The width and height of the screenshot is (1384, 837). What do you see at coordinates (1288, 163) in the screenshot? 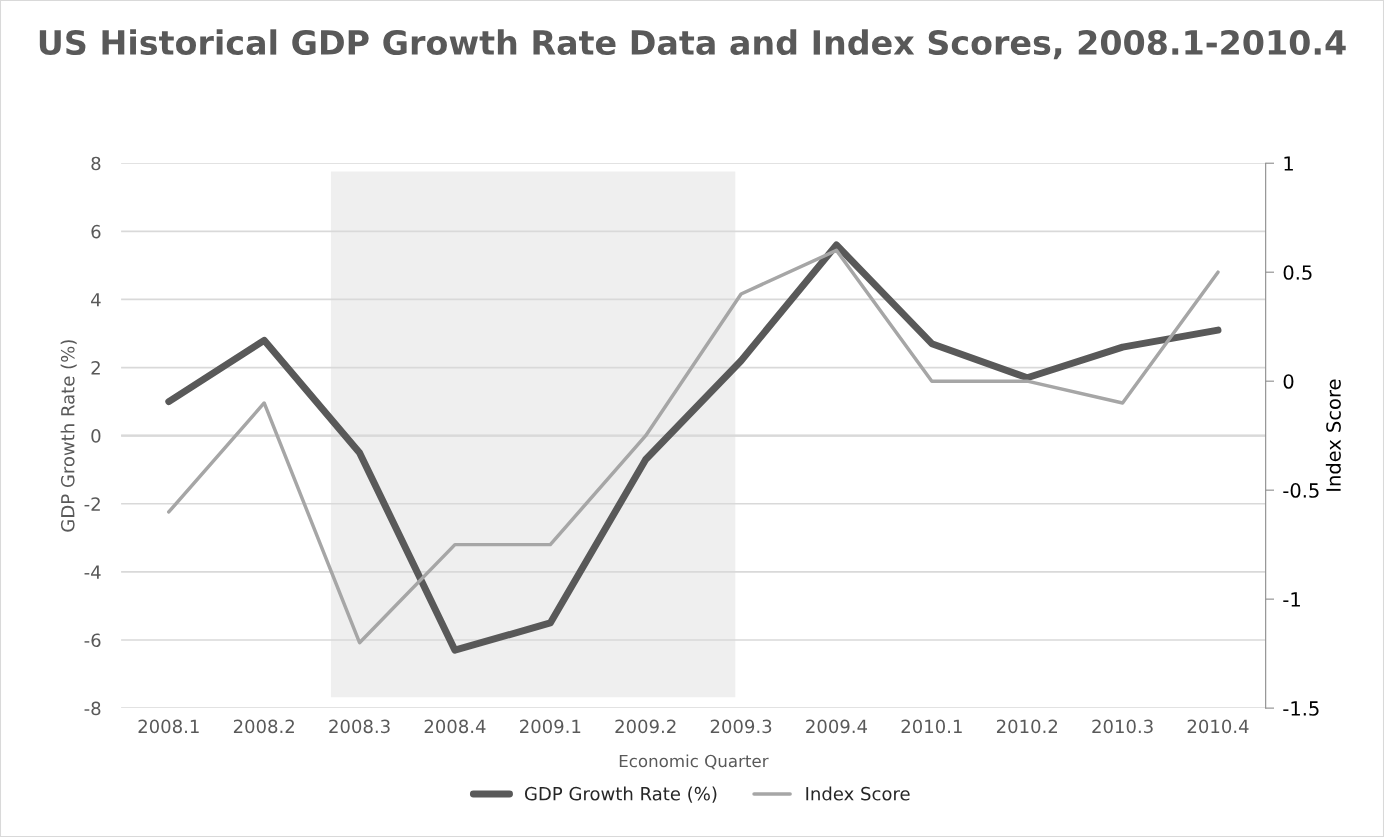
I see `y2-tick-label: 1` at bounding box center [1288, 163].